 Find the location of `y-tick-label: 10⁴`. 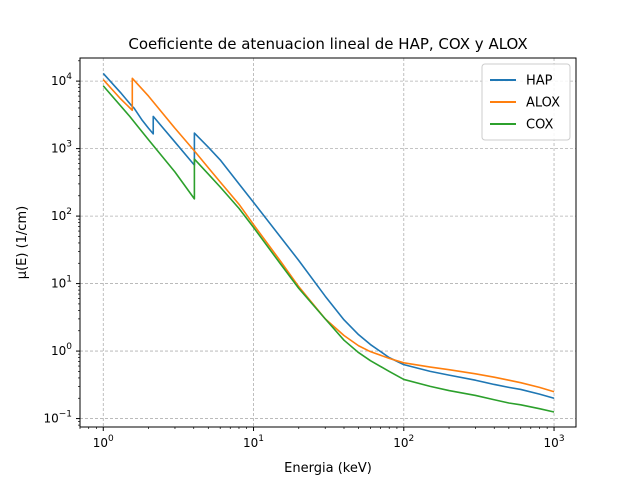

y-tick-label: 10⁴ is located at coordinates (61, 80).